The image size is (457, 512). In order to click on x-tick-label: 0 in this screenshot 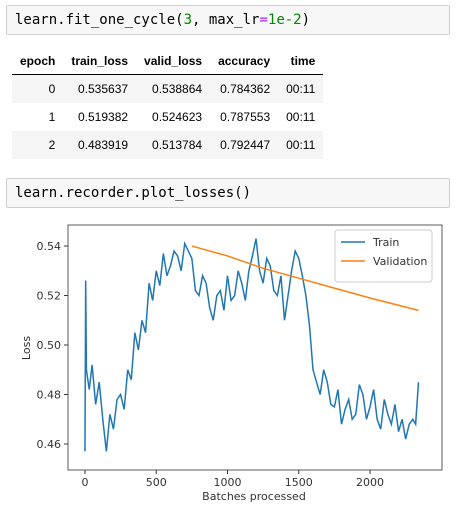, I will do `click(84, 482)`.